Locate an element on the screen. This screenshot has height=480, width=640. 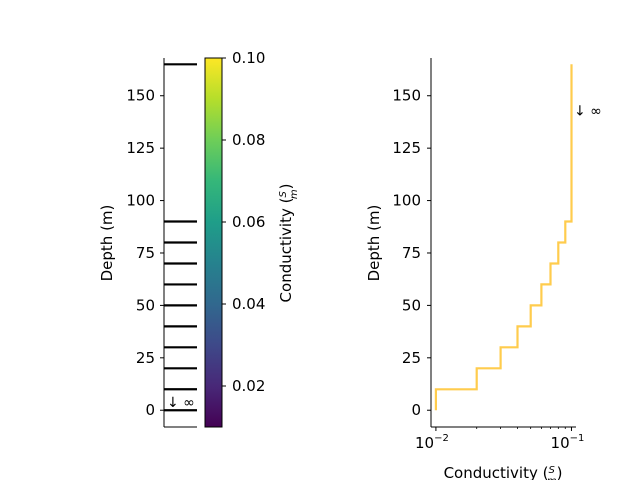
x-tick-exponent: −1 is located at coordinates (577, 438).